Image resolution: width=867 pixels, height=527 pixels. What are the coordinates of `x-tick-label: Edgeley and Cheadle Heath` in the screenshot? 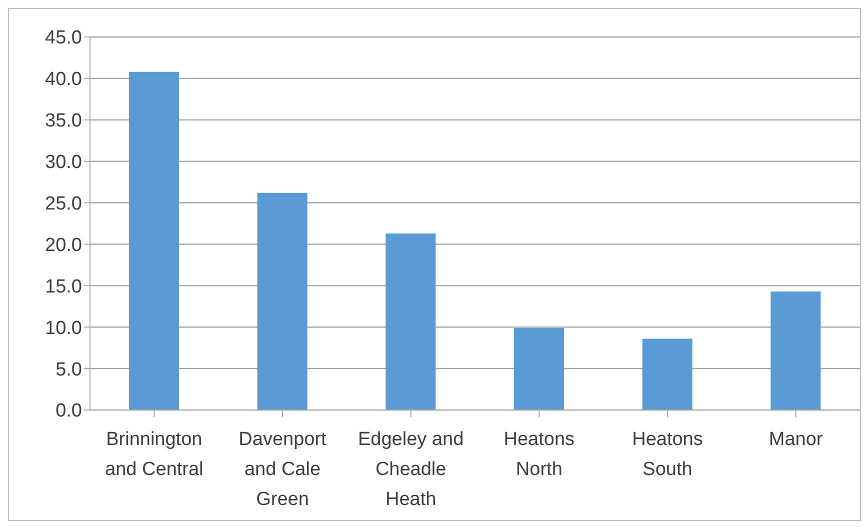 It's located at (411, 469).